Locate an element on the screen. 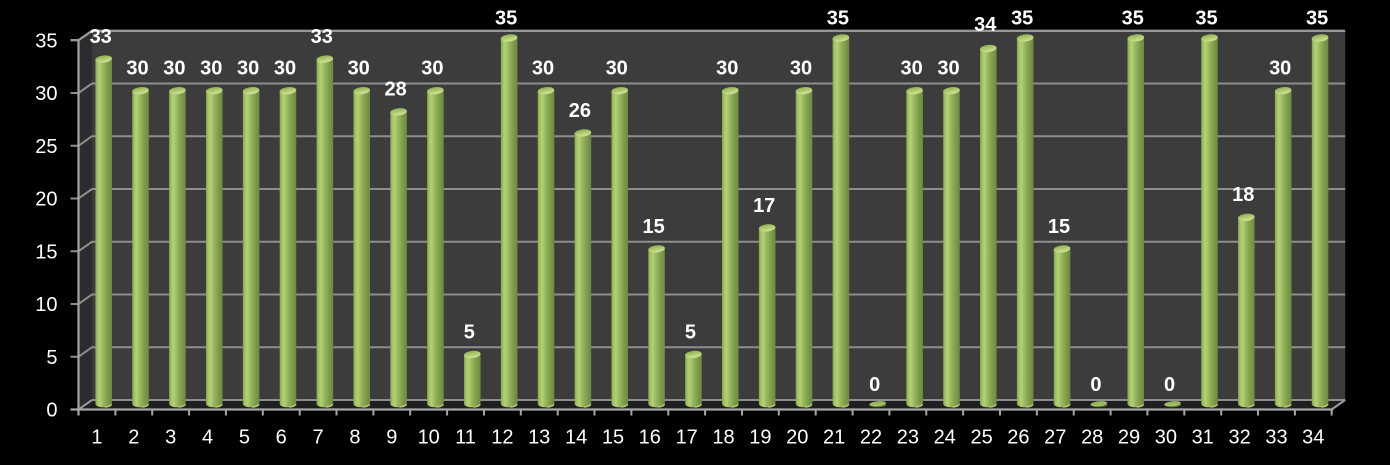 The height and width of the screenshot is (465, 1390). svg-text: 16 is located at coordinates (650, 438).